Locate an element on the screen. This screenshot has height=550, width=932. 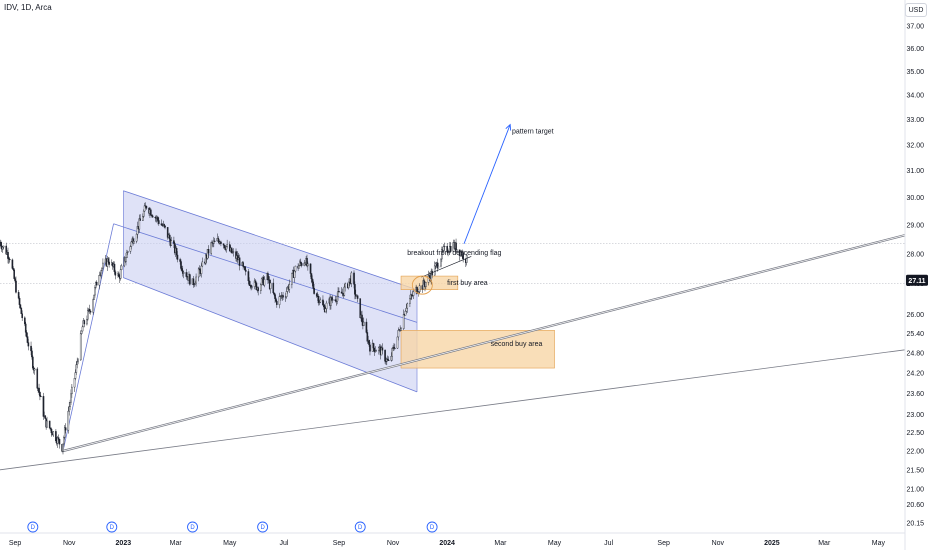
price-tick-label: 20.15 is located at coordinates (915, 523).